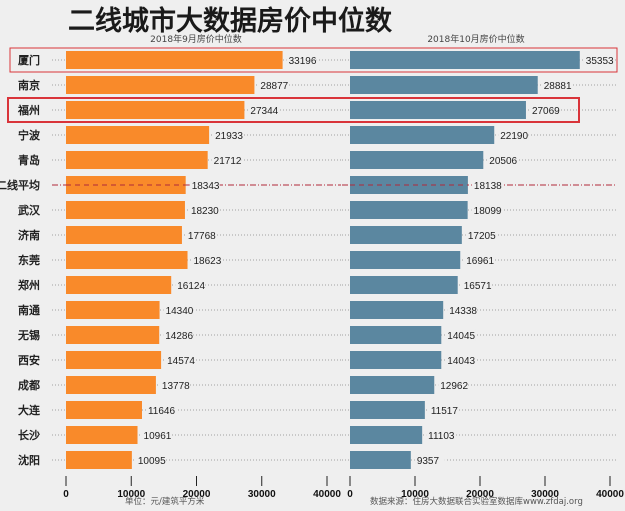 The height and width of the screenshot is (511, 625). Describe the element at coordinates (196, 39) in the screenshot. I see `series-title-left: 2018年9月房价中位数` at that location.